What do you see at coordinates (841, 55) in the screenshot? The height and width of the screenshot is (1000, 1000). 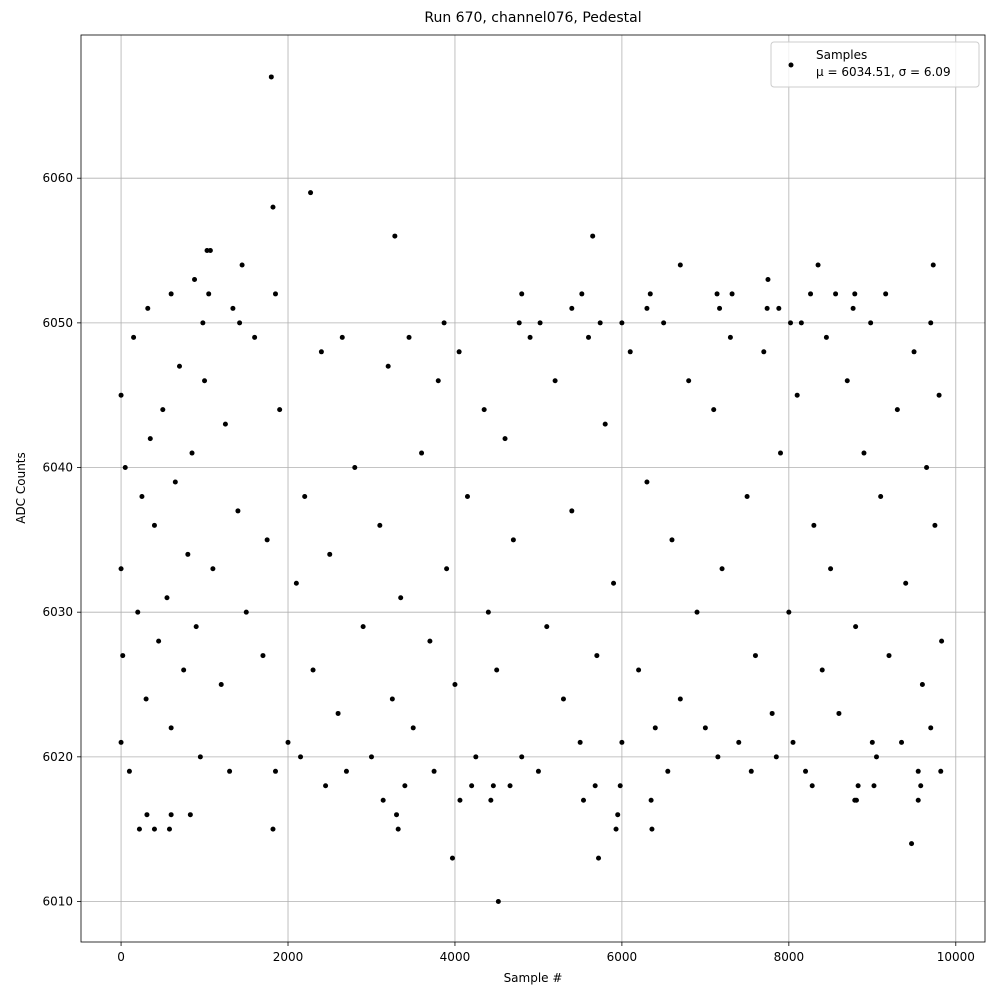 I see `legend-label: Samples` at bounding box center [841, 55].